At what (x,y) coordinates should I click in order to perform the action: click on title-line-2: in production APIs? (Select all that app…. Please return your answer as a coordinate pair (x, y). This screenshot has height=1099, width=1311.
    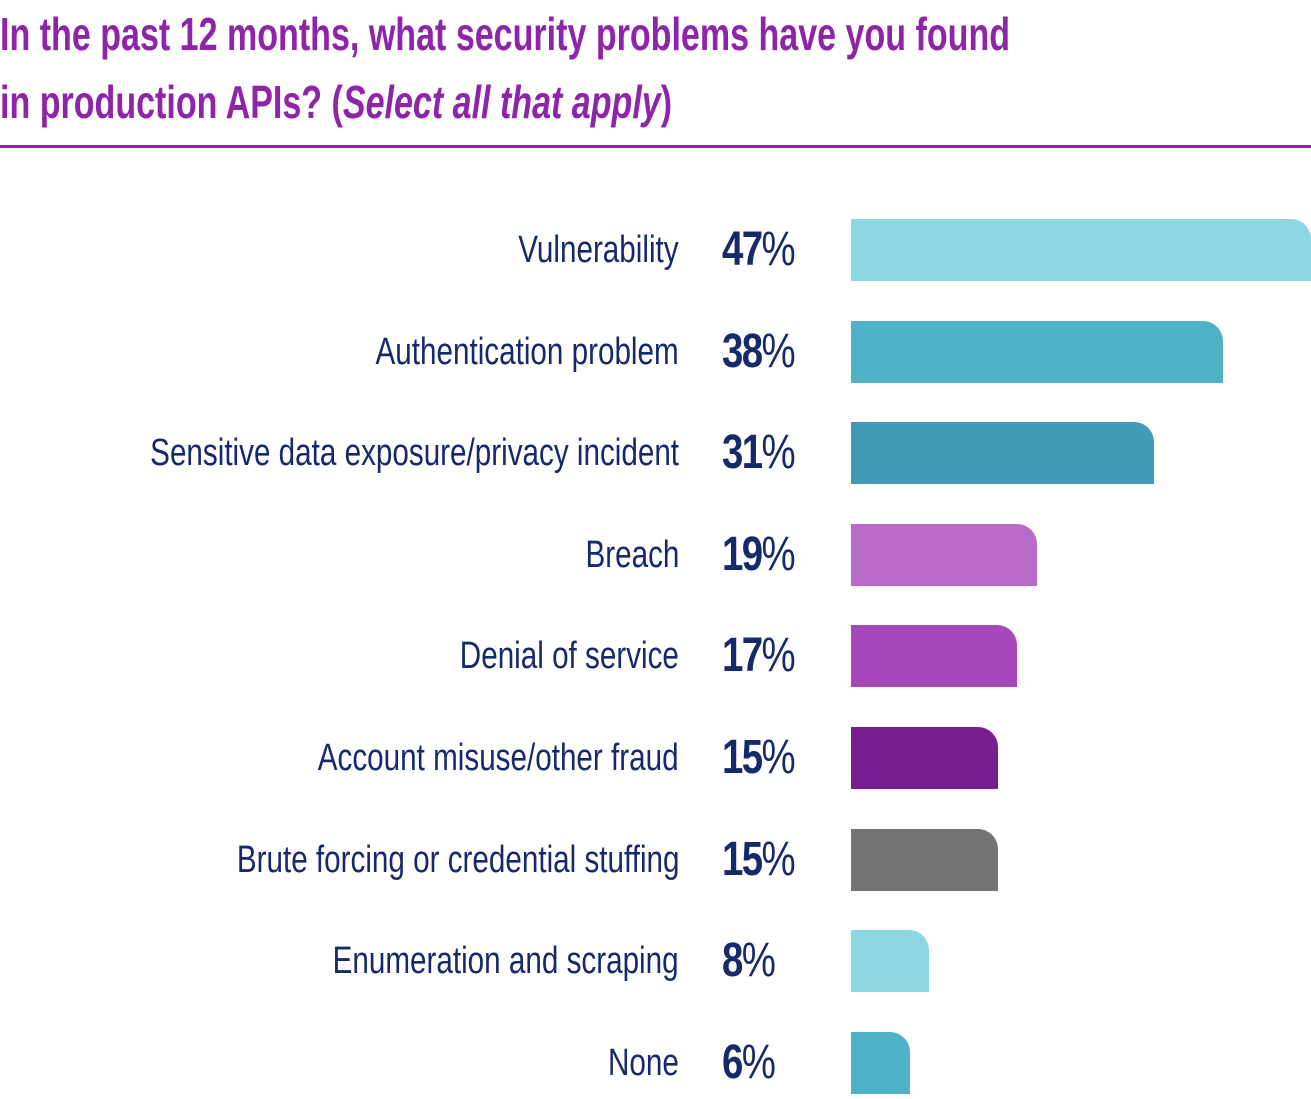
    Looking at the image, I should click on (555, 102).